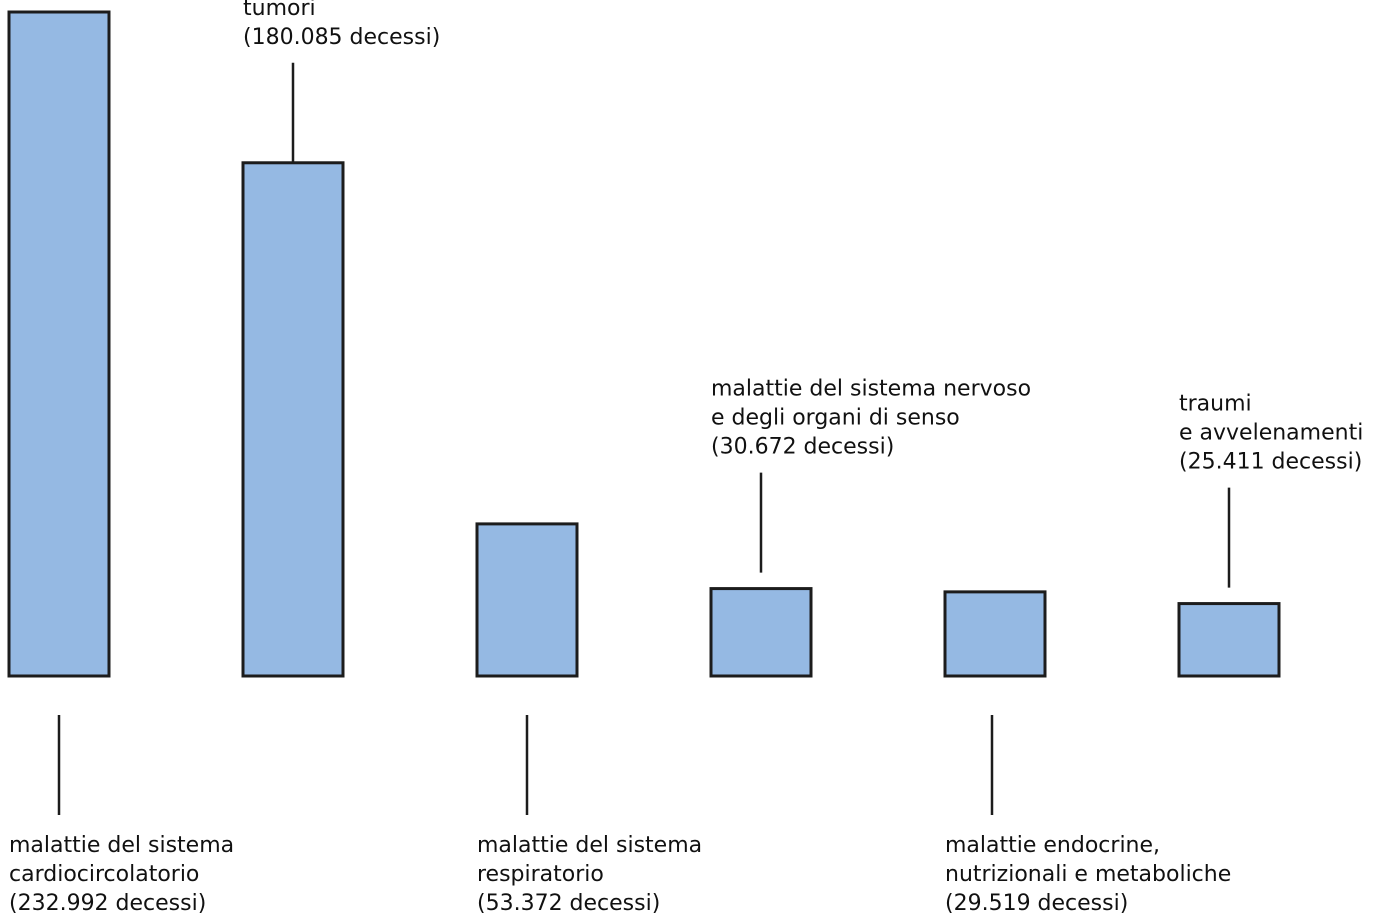 This screenshot has height=916, width=1396. I want to click on bar-label-4-line-1: malattie del sistema nervoso, so click(871, 389).